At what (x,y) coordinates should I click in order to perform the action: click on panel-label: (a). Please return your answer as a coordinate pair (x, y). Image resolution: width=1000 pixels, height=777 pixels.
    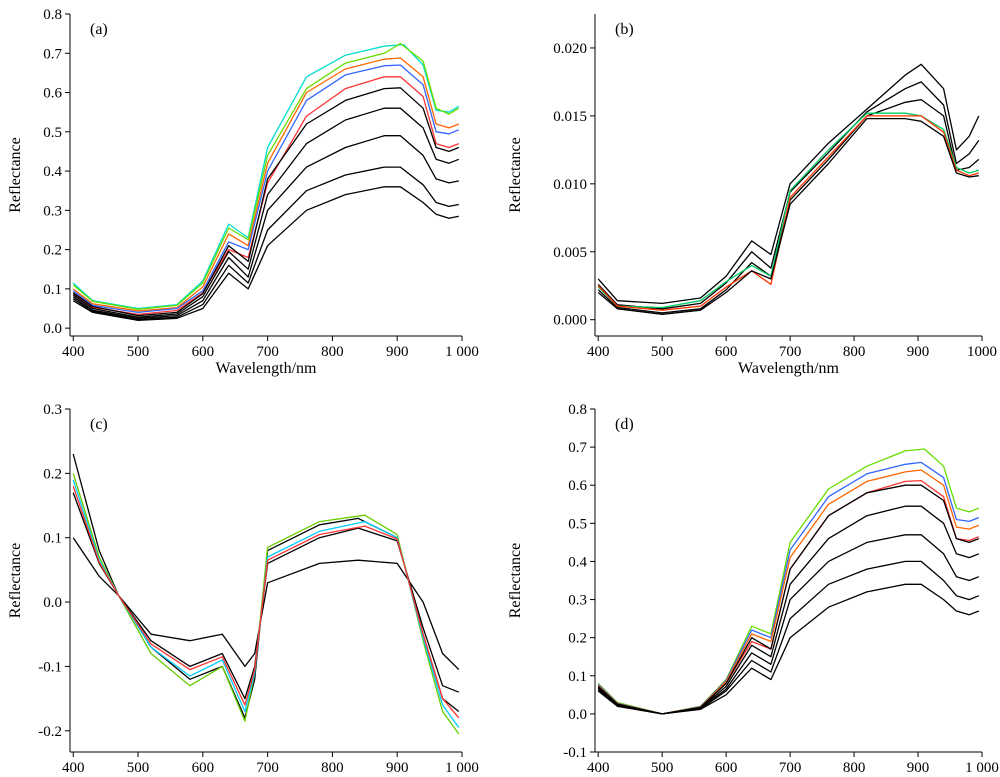
    Looking at the image, I should click on (99, 29).